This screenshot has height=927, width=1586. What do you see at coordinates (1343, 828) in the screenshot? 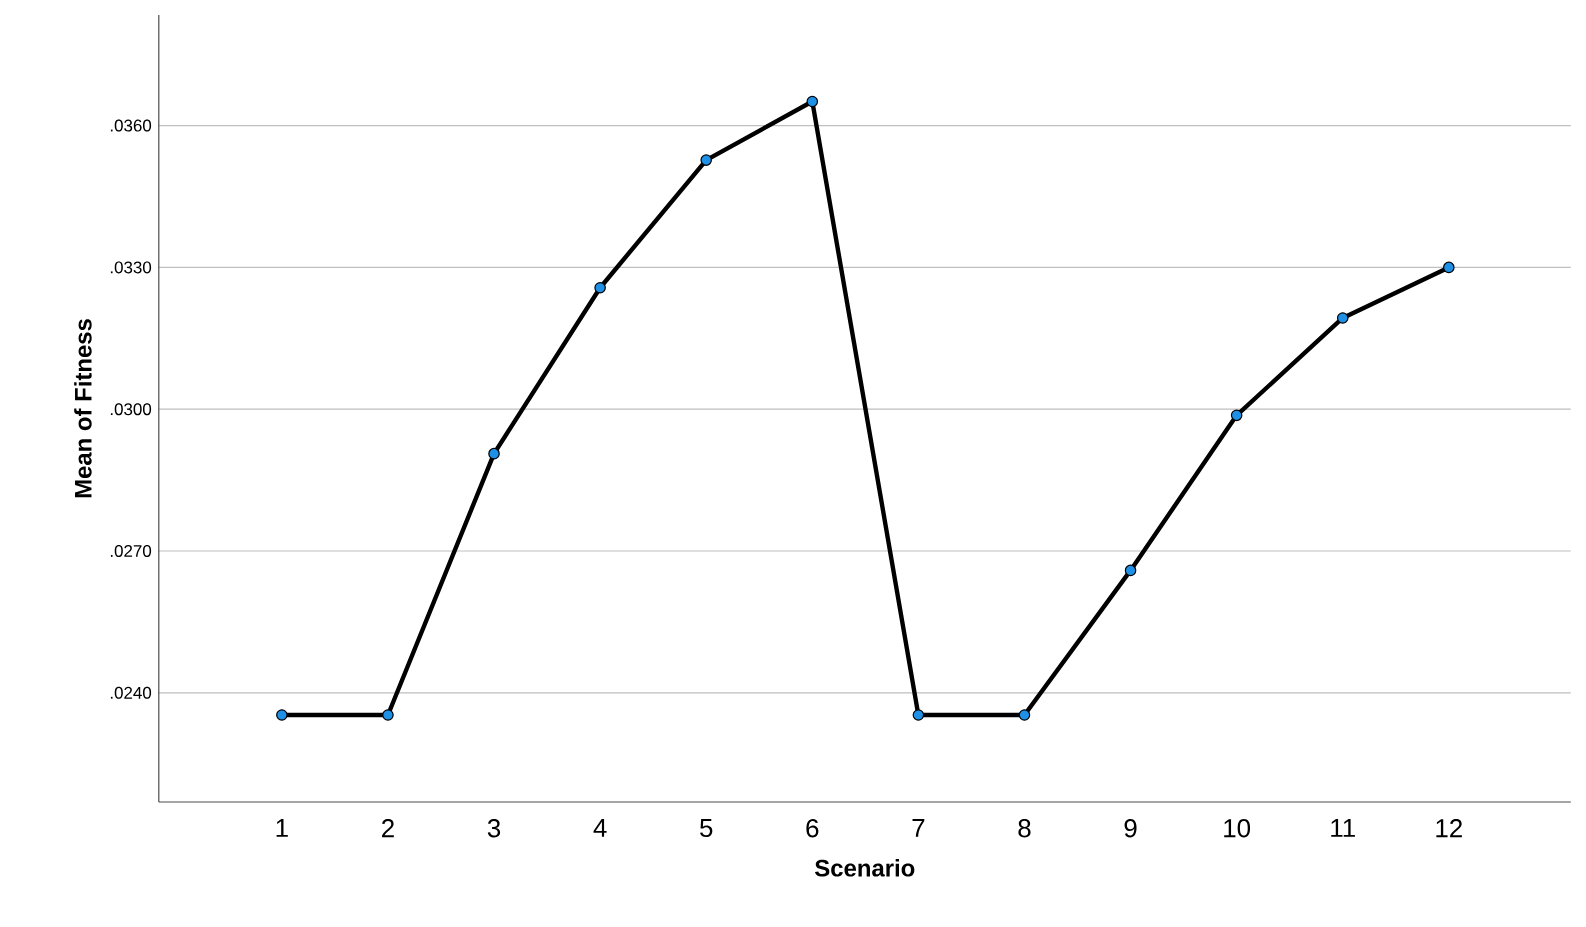
I see `x-tick-label: 11` at bounding box center [1343, 828].